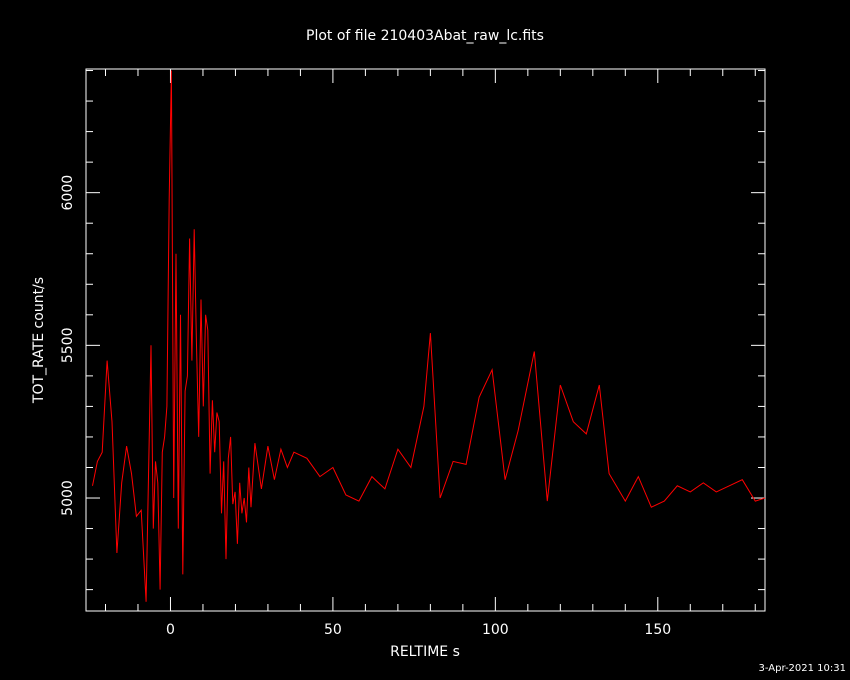  What do you see at coordinates (68, 498) in the screenshot?
I see `y-tick-label: 5000` at bounding box center [68, 498].